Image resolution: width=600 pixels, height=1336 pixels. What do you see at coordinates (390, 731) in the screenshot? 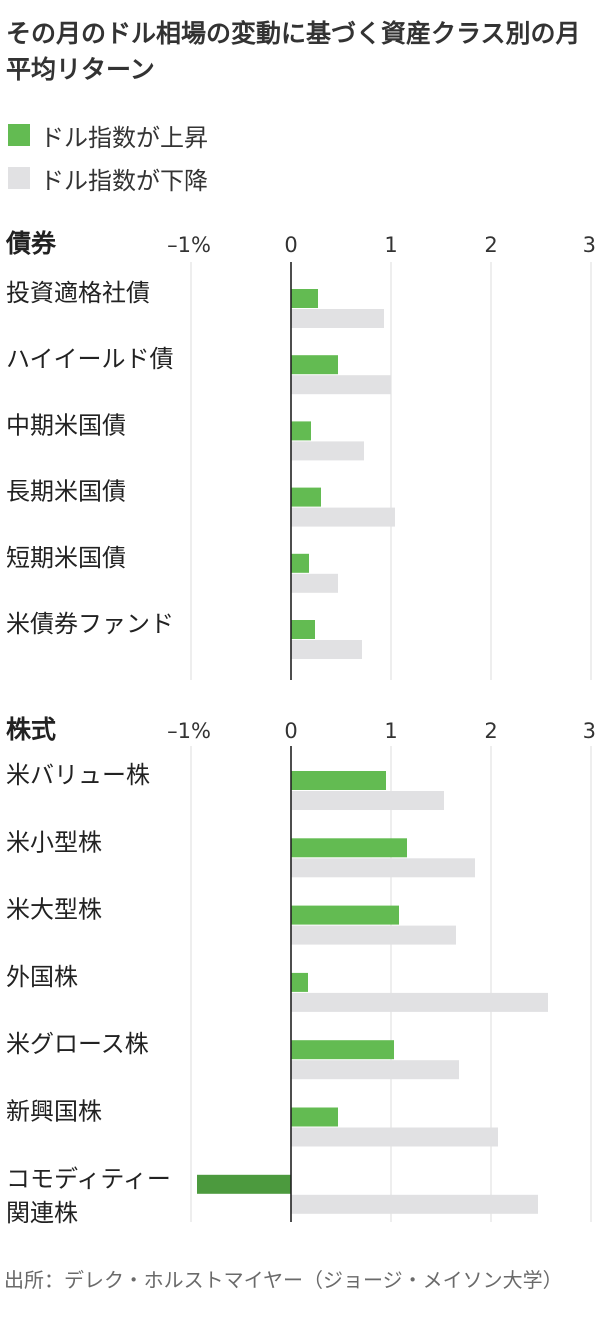
I see `x-tick-label-stocks-2: 1` at bounding box center [390, 731].